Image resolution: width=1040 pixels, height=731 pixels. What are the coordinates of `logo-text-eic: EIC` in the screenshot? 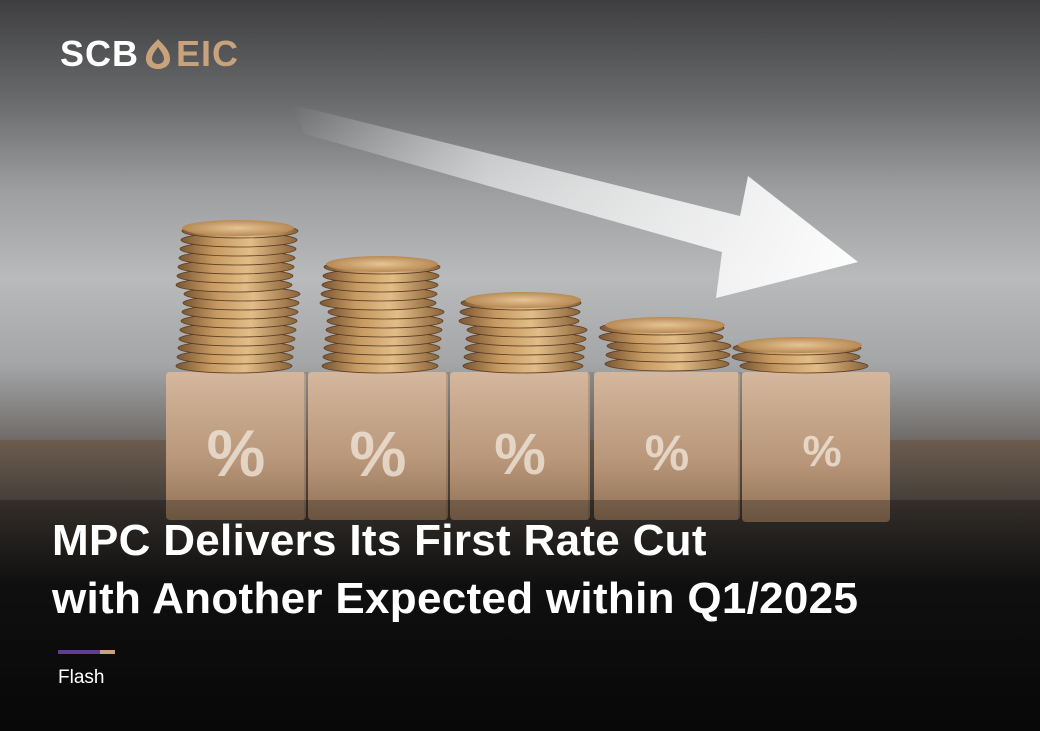 It's located at (208, 53).